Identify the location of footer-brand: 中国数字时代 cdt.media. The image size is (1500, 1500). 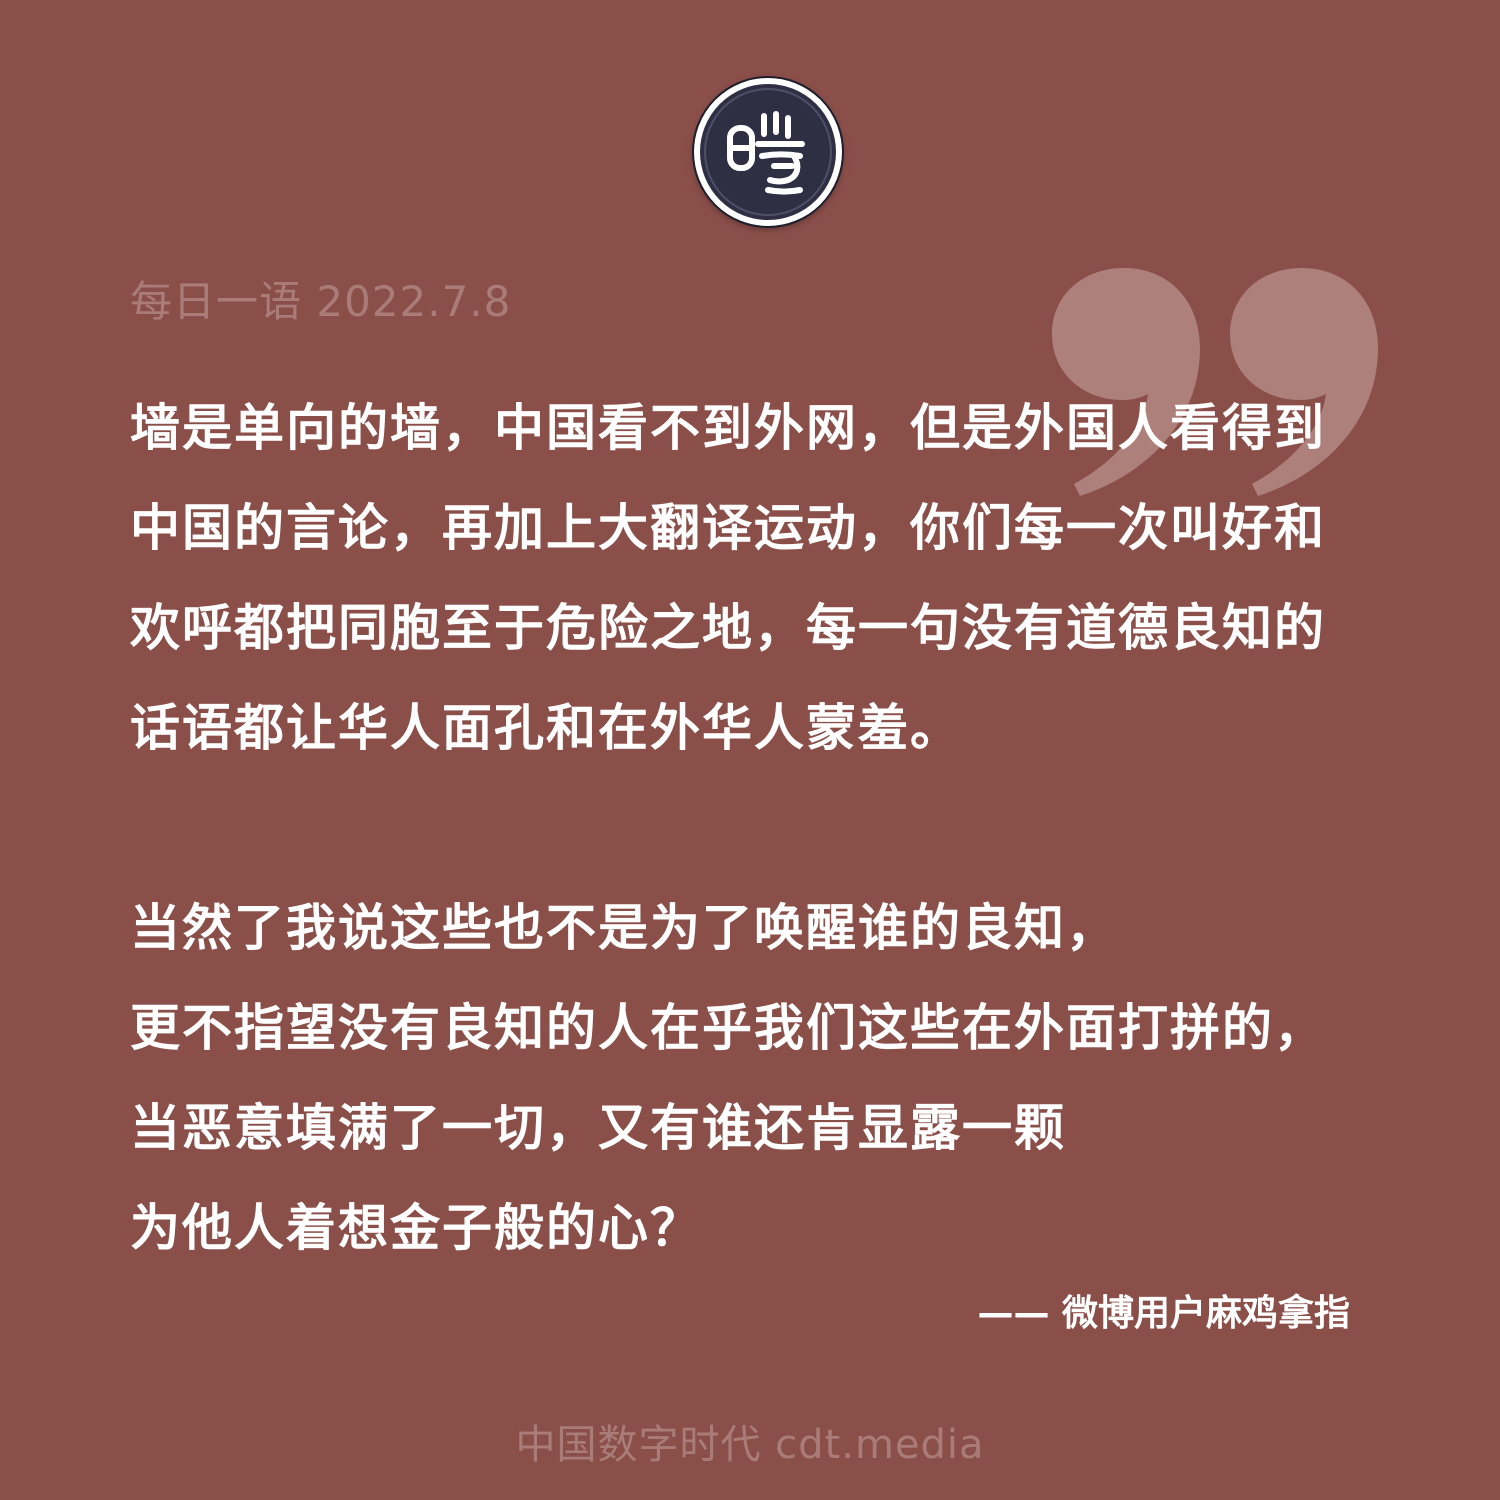
(750, 1445).